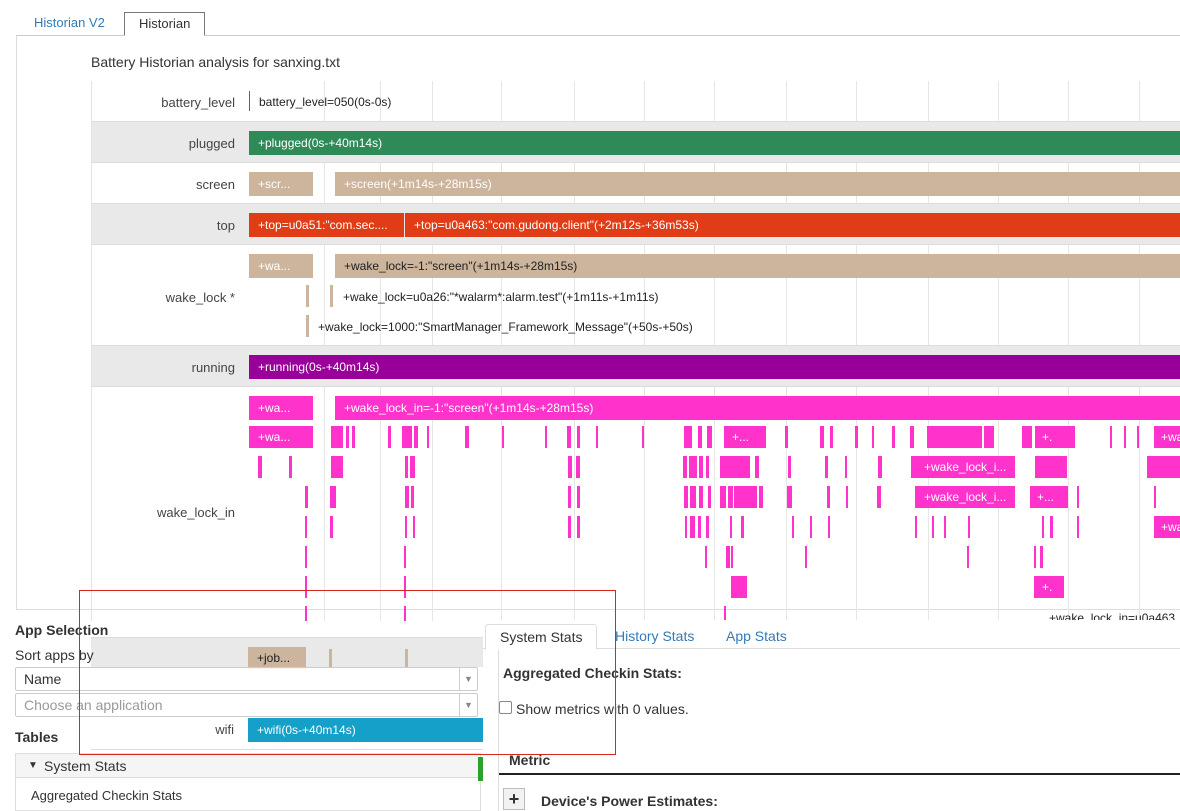 The image size is (1180, 811). Describe the element at coordinates (757, 184) in the screenshot. I see `screen-bar: +screen(+1m14s-+28m15s)` at that location.